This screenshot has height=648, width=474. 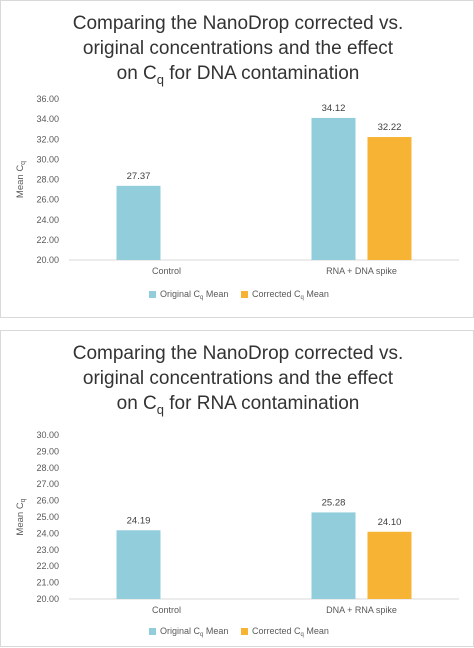 I want to click on title-line-3: on Cq for DNA contamination, so click(x=238, y=75).